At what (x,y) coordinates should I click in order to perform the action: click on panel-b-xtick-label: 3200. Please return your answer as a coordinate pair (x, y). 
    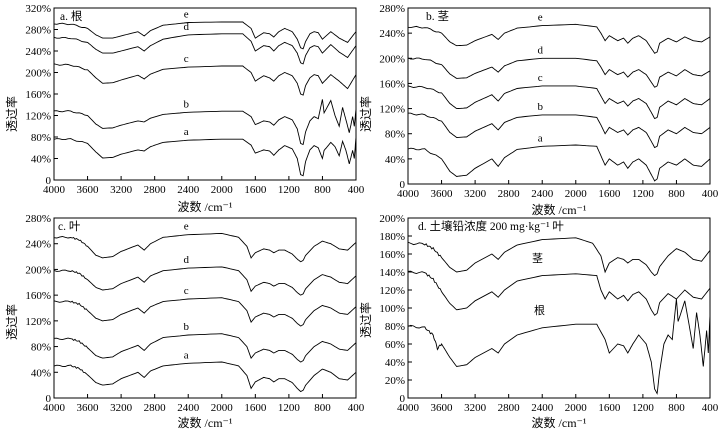
    Looking at the image, I should click on (475, 194).